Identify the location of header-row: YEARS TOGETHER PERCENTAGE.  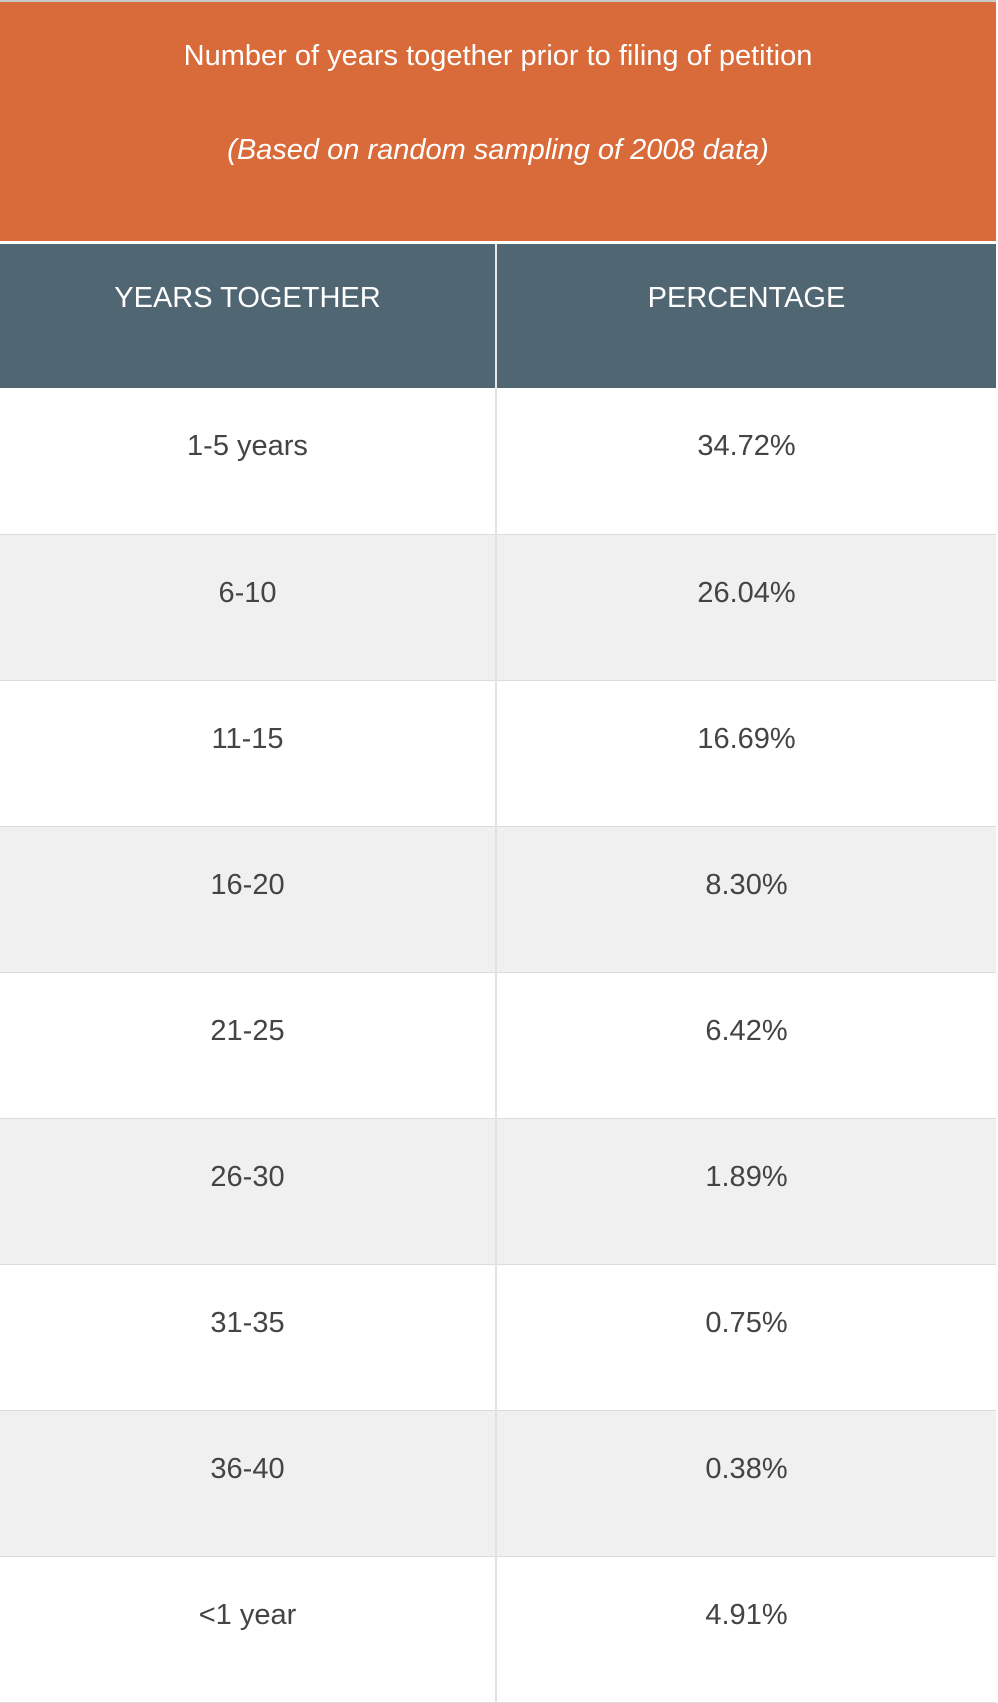
(498, 316).